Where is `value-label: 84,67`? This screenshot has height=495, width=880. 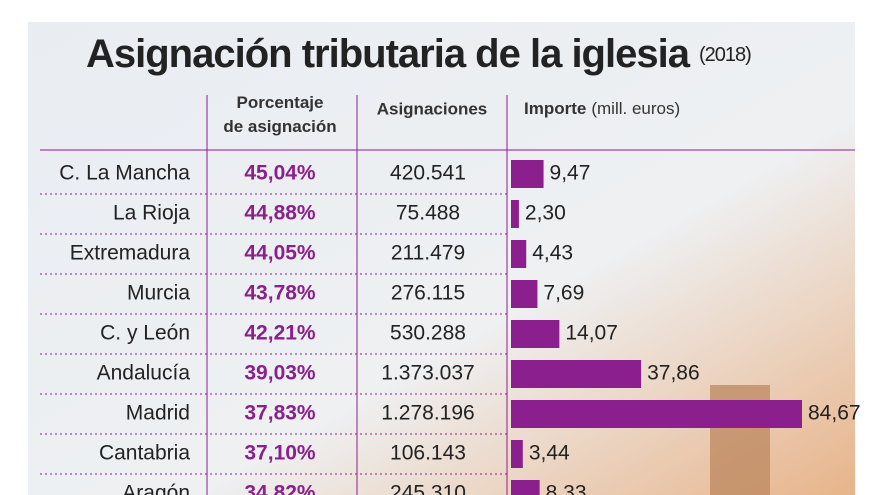
value-label: 84,67 is located at coordinates (834, 413).